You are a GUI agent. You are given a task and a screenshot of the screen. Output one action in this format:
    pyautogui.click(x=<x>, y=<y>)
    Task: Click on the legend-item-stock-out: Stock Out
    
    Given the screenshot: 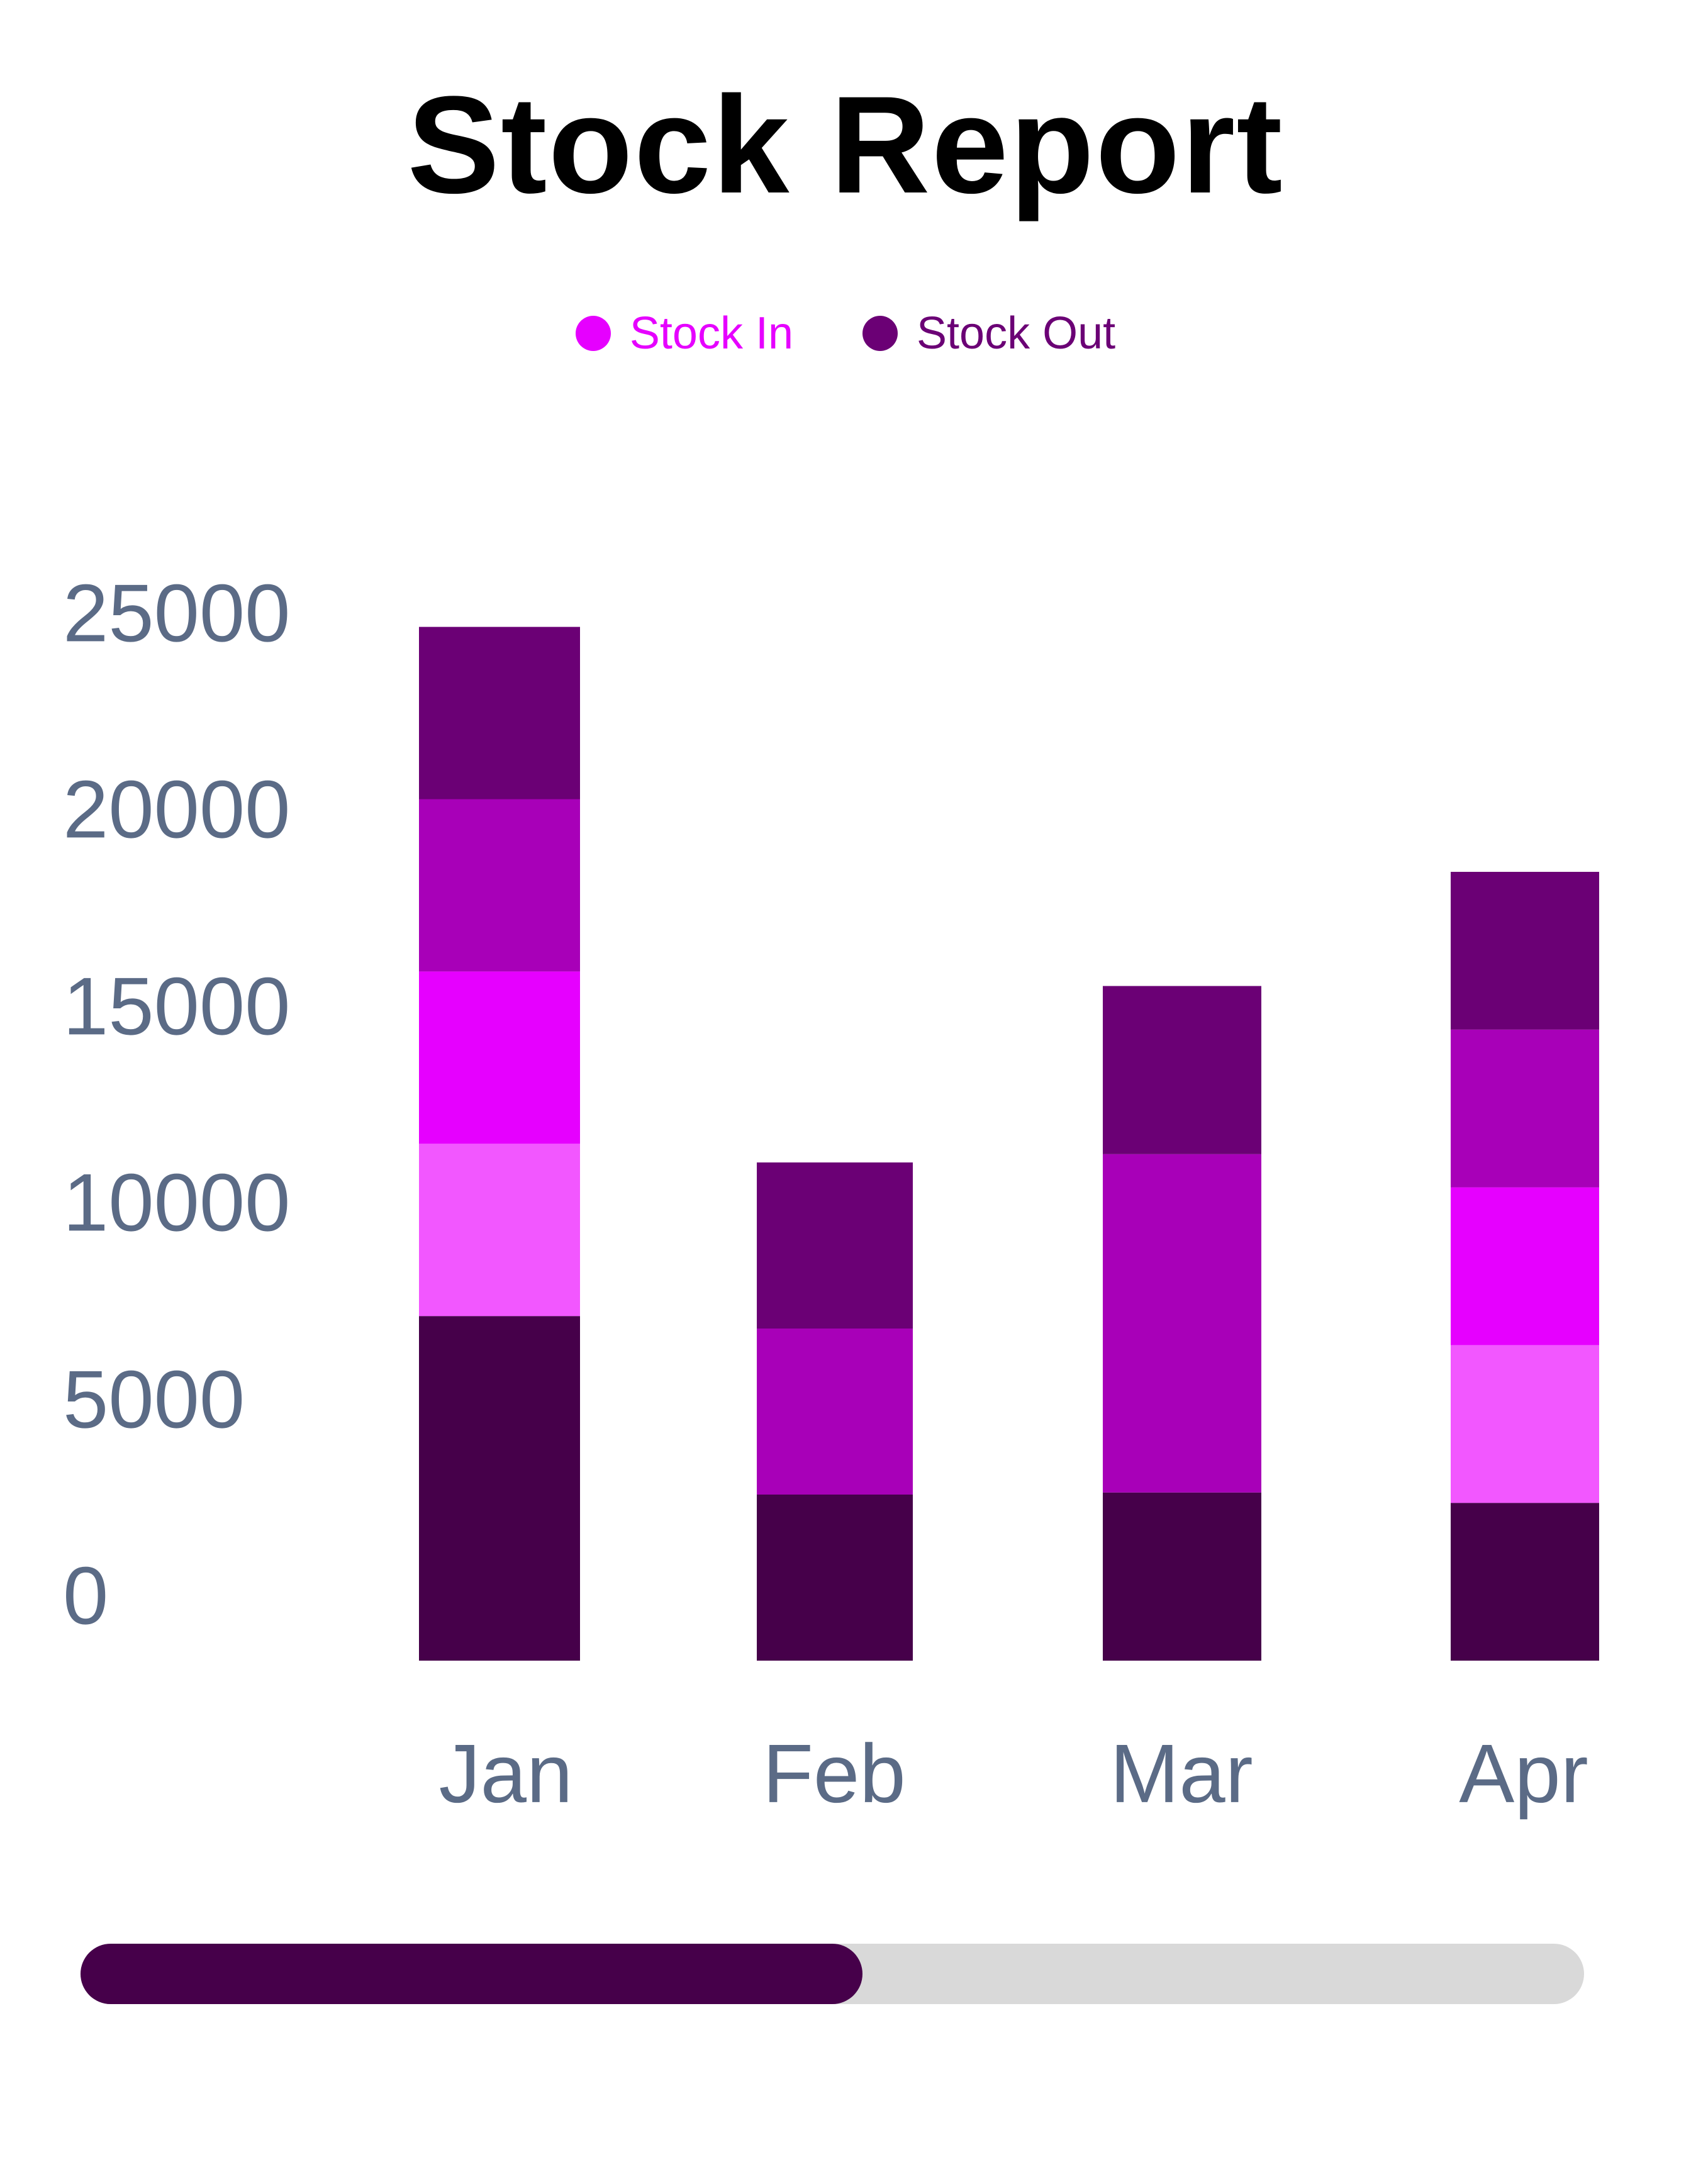 What is the action you would take?
    pyautogui.click(x=988, y=333)
    